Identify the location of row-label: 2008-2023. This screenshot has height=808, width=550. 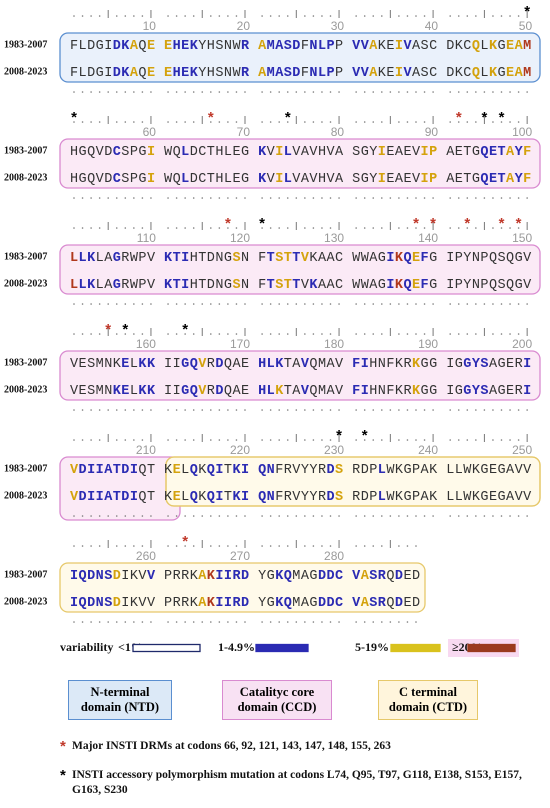
(25, 389).